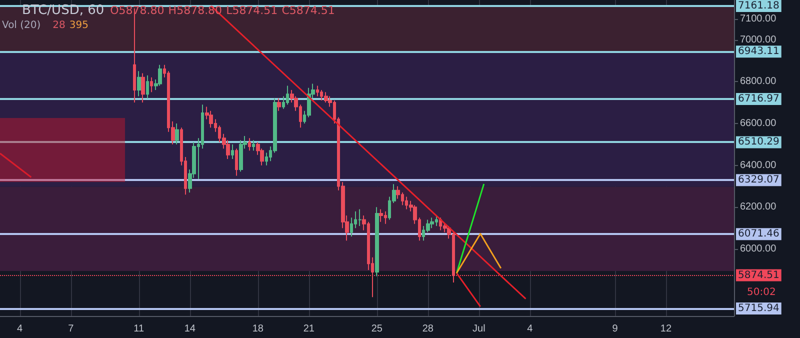 The width and height of the screenshot is (800, 338). Describe the element at coordinates (758, 249) in the screenshot. I see `y-tick-label: 6000.00` at that location.